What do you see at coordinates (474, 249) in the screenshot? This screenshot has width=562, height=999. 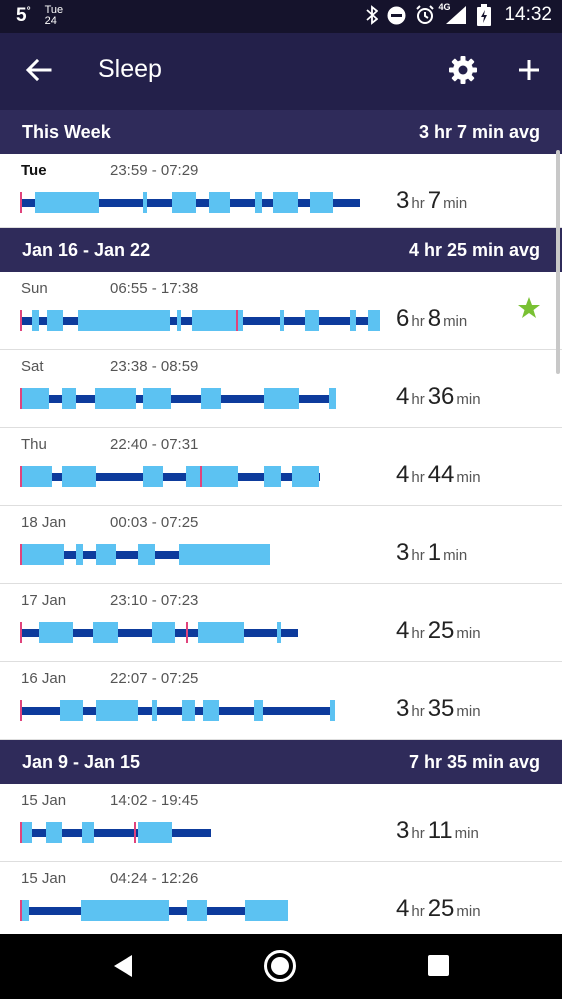 I see `week-average: 4 hr 25 min avg` at bounding box center [474, 249].